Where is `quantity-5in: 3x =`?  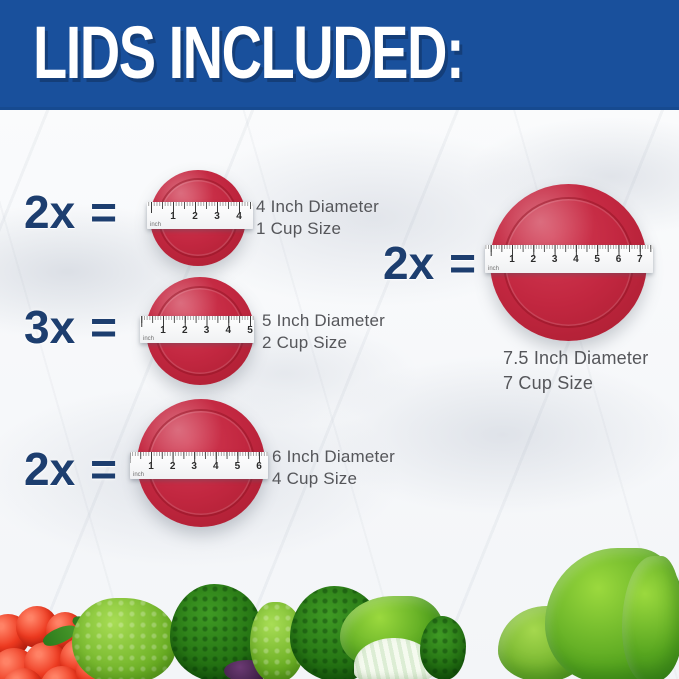
quantity-5in: 3x = is located at coordinates (70, 327).